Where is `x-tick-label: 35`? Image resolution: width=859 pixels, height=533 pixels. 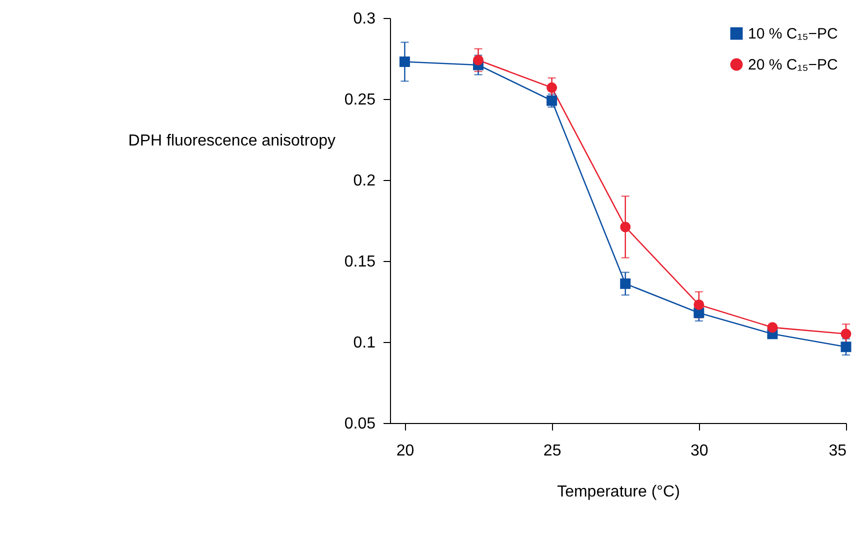 x-tick-label: 35 is located at coordinates (837, 451).